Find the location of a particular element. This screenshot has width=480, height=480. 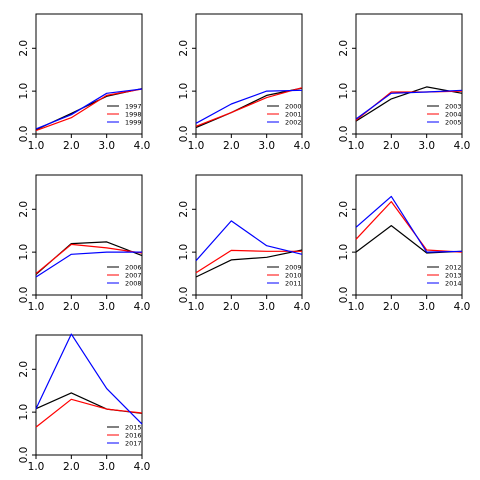

legend-label: 2015 is located at coordinates (133, 427).